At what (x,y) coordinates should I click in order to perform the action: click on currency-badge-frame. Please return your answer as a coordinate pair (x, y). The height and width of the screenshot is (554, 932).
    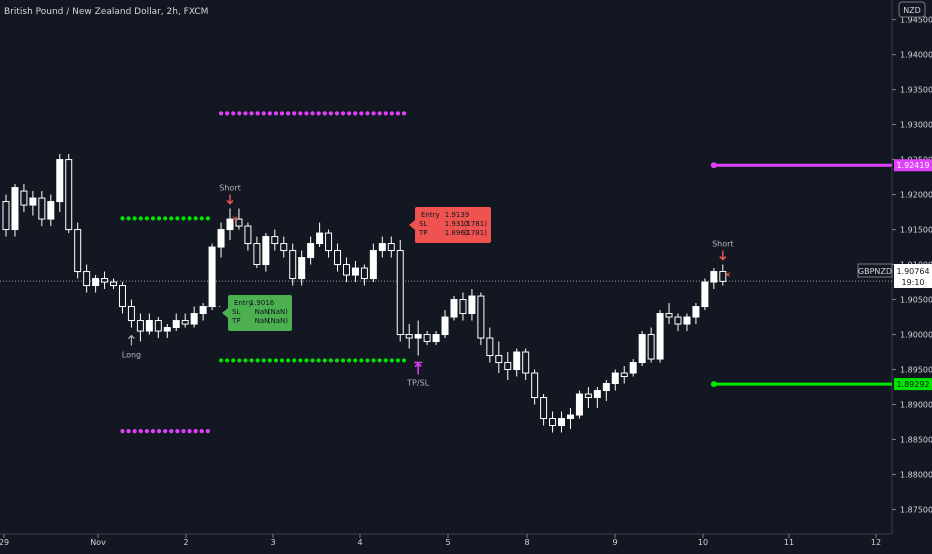
    Looking at the image, I should click on (912, 9).